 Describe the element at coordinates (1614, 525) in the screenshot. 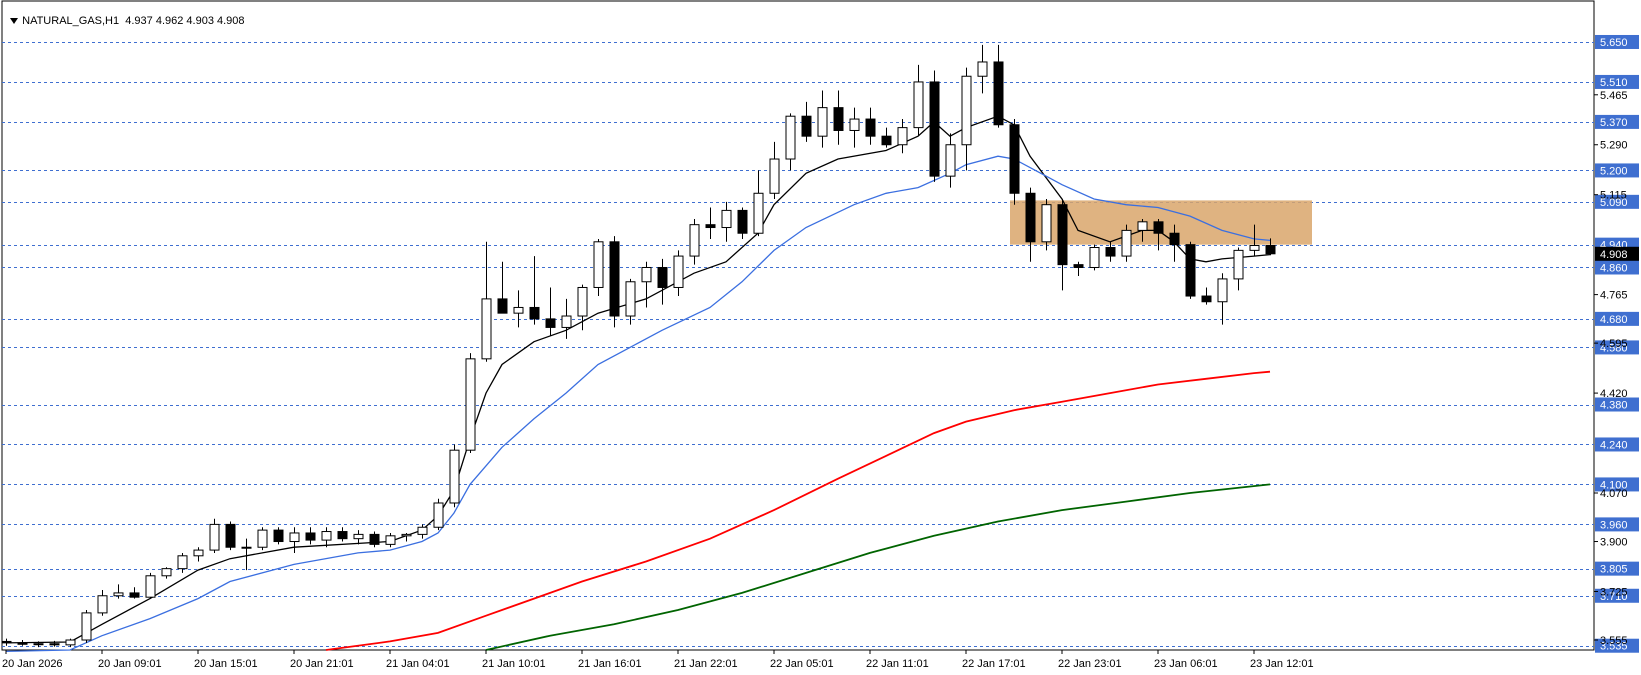

I see `price-level-label: 3.960` at that location.